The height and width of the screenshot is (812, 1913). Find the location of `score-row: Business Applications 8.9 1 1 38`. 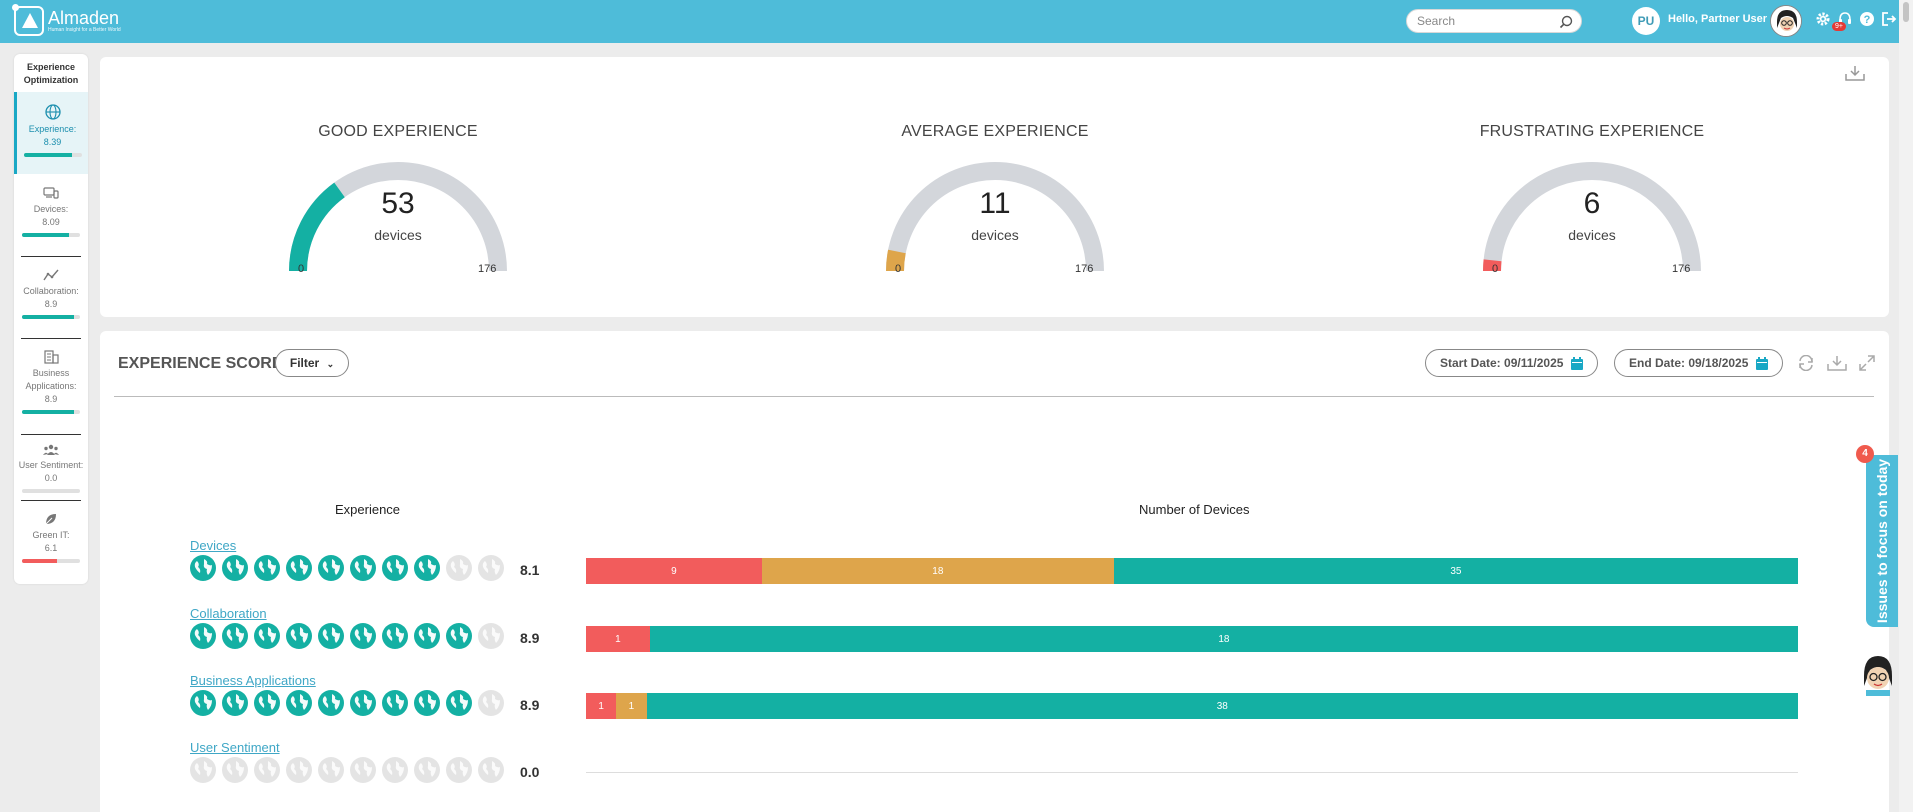

score-row: Business Applications 8.9 1 1 38 is located at coordinates (994, 698).